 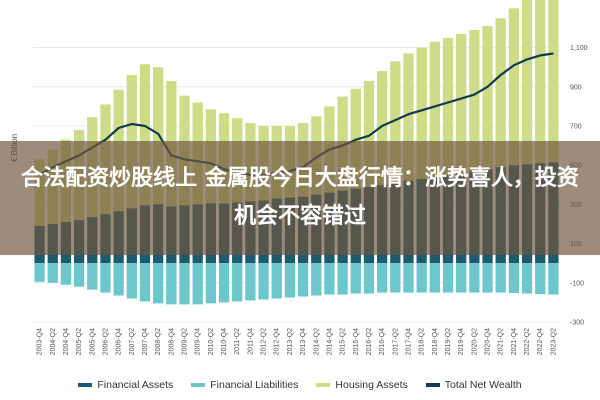 What do you see at coordinates (329, 341) in the screenshot?
I see `x-tick-label: 2014-Q4` at bounding box center [329, 341].